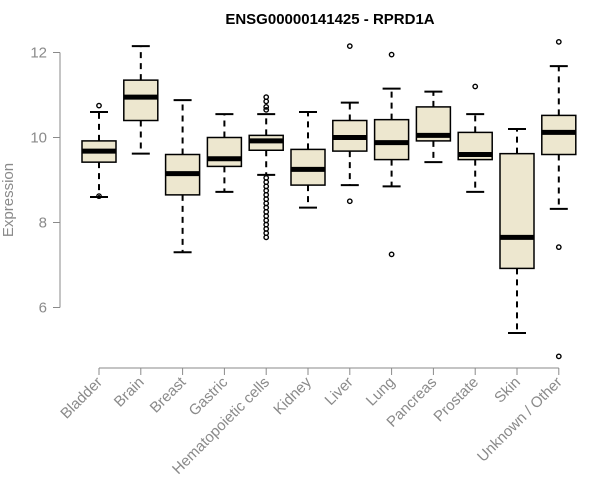 The height and width of the screenshot is (500, 600). Describe the element at coordinates (507, 390) in the screenshot. I see `x-tick-label: Skin` at that location.